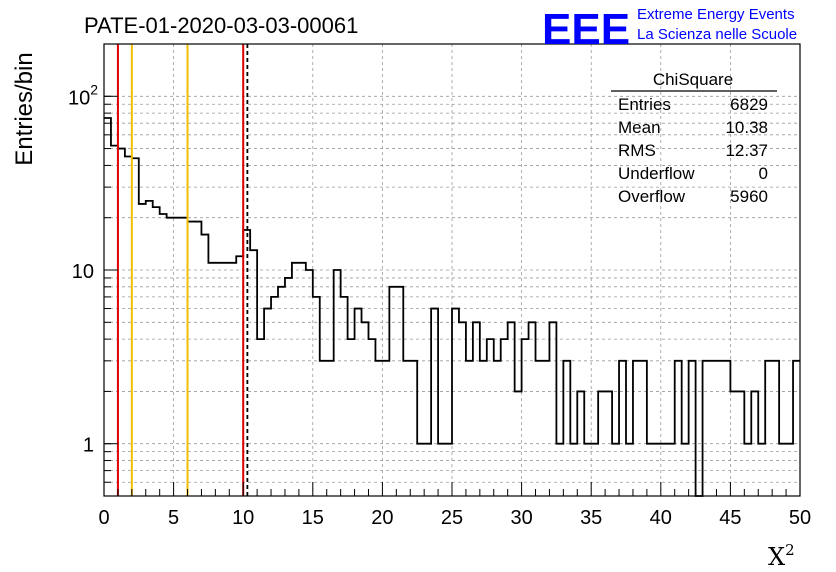 Image resolution: width=836 pixels, height=572 pixels. I want to click on x-tick-label: 0, so click(103, 518).